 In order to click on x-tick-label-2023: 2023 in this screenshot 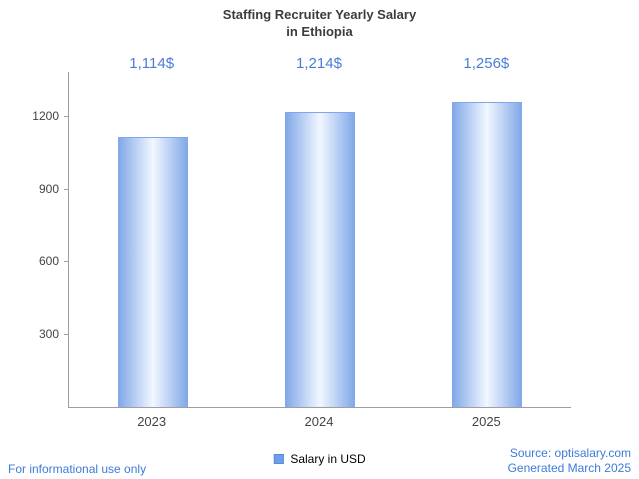, I will do `click(152, 421)`.